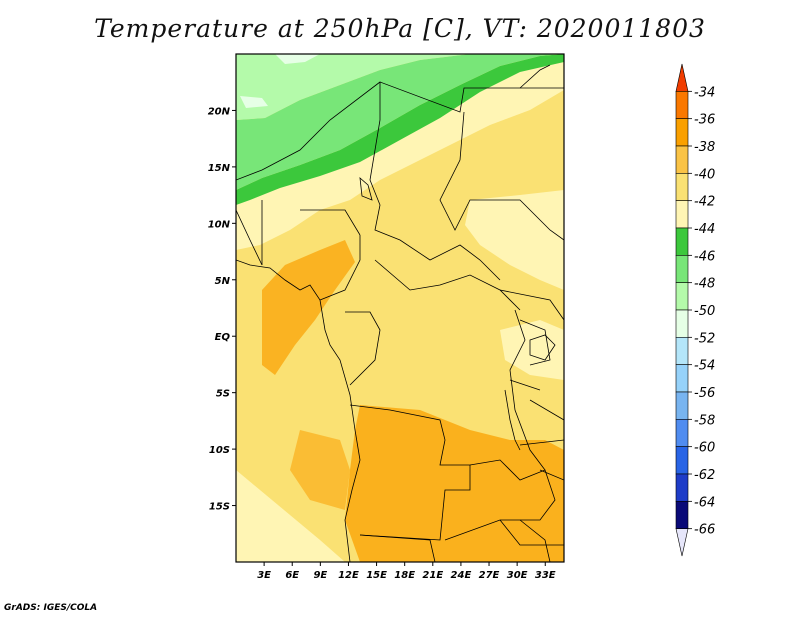 Image resolution: width=800 pixels, height=618 pixels. What do you see at coordinates (298, 410) in the screenshot?
I see `coastline-west` at bounding box center [298, 410].